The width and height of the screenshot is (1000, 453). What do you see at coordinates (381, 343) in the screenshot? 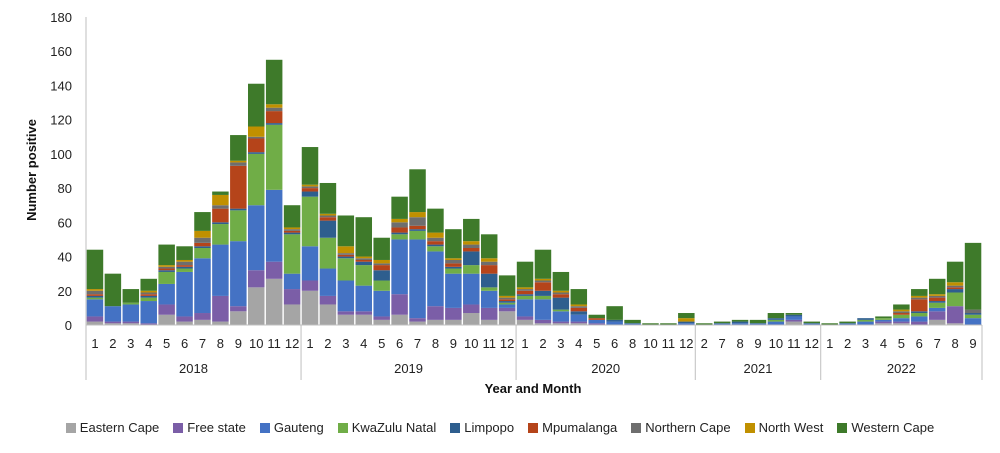
I see `x-tick-label: 5` at bounding box center [381, 343].